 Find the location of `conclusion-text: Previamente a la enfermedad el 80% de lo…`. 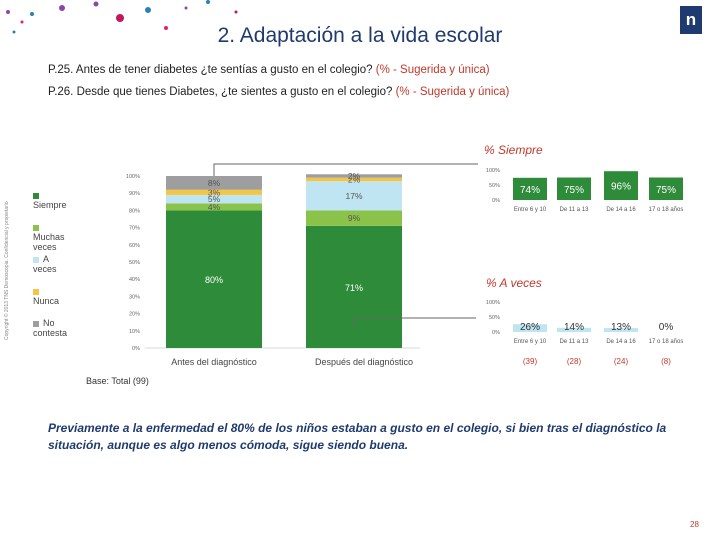

conclusion-text: Previamente a la enfermedad el 80% de lo… is located at coordinates (357, 436).